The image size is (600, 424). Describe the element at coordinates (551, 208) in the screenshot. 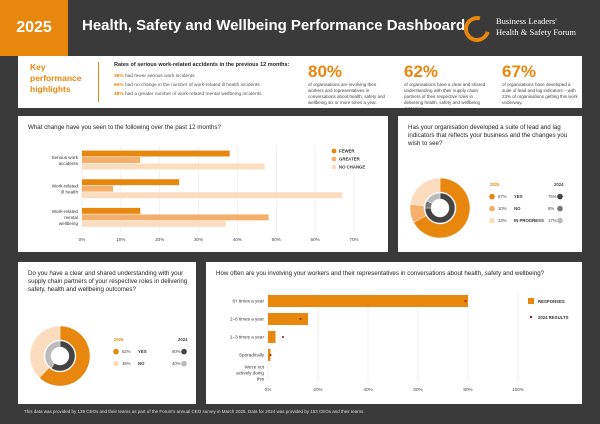

I see `legend-value-2024: 8%` at that location.